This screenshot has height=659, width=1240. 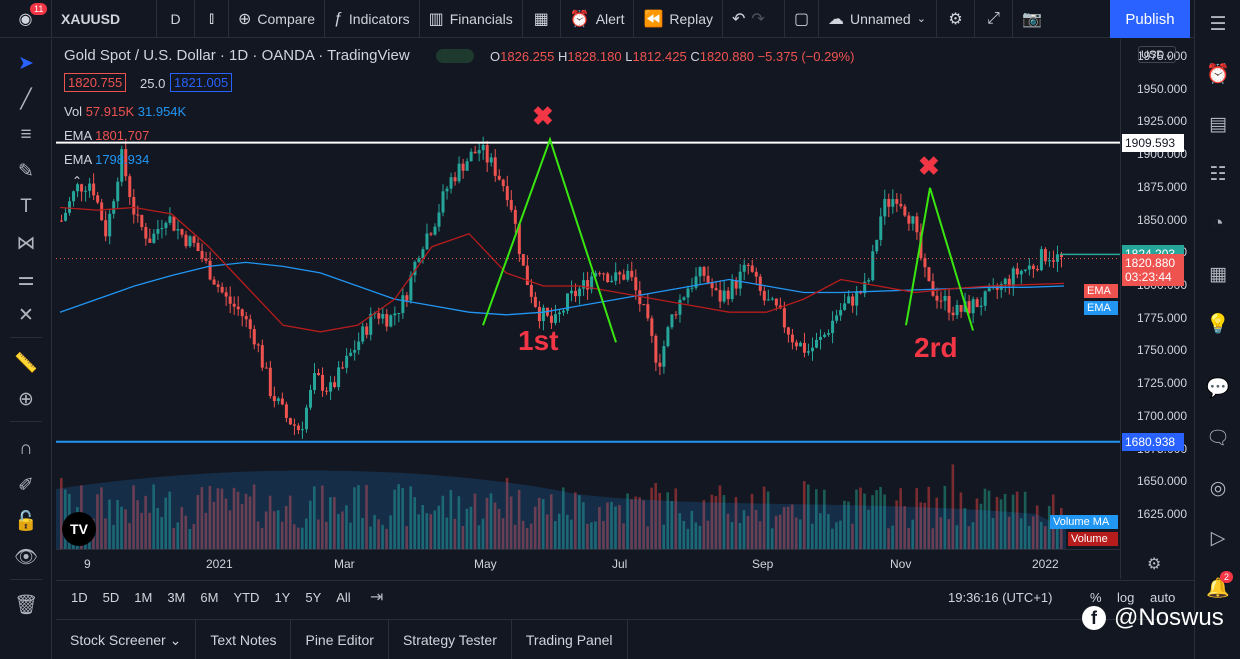 What do you see at coordinates (372, 19) in the screenshot?
I see `indicators-button: ƒ Indicators` at bounding box center [372, 19].